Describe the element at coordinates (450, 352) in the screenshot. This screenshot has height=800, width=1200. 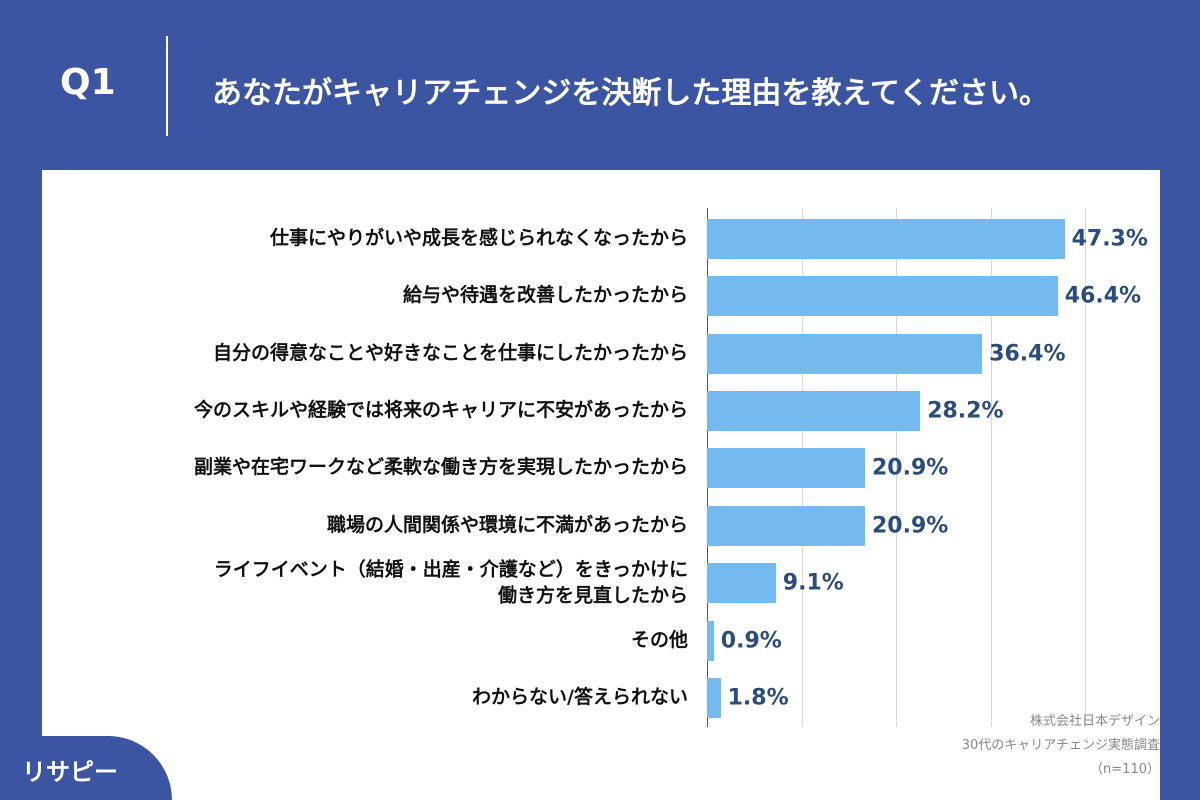
I see `category-label: 自分の得意なことや好きなことを仕事にしたかったから` at that location.